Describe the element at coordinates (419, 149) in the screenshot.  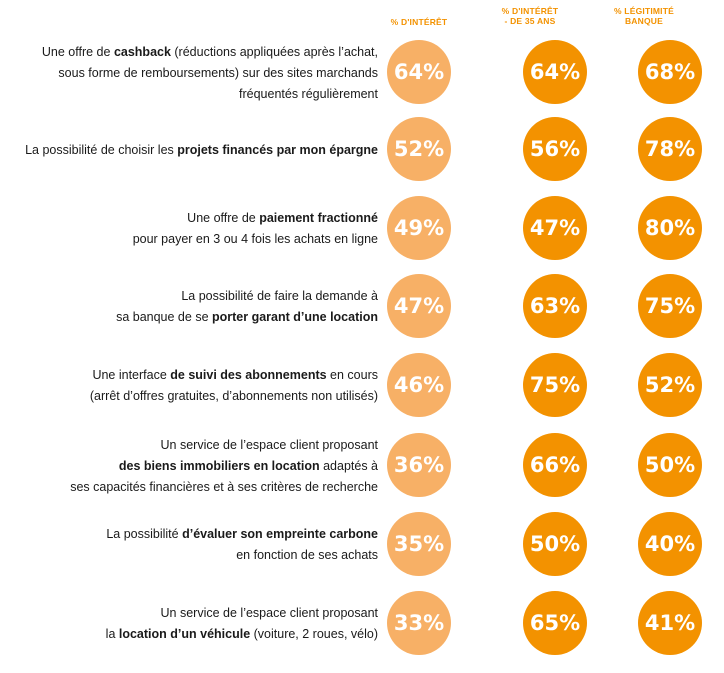
I see `value-circle-interest: 52%` at that location.